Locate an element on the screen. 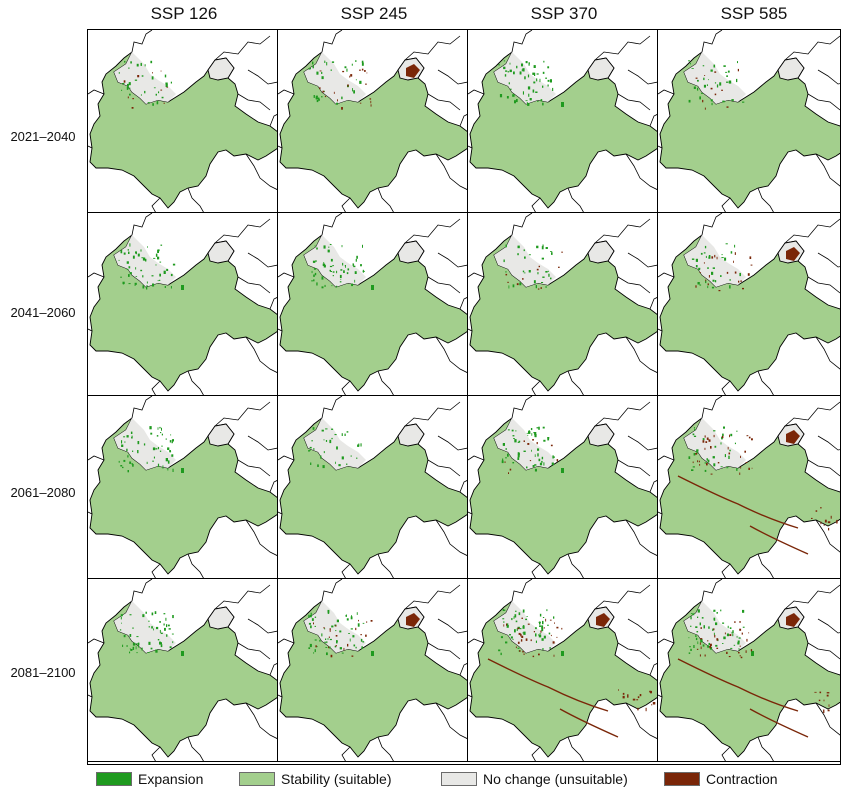  legend-label-stability: Stability (suitable) is located at coordinates (336, 779).